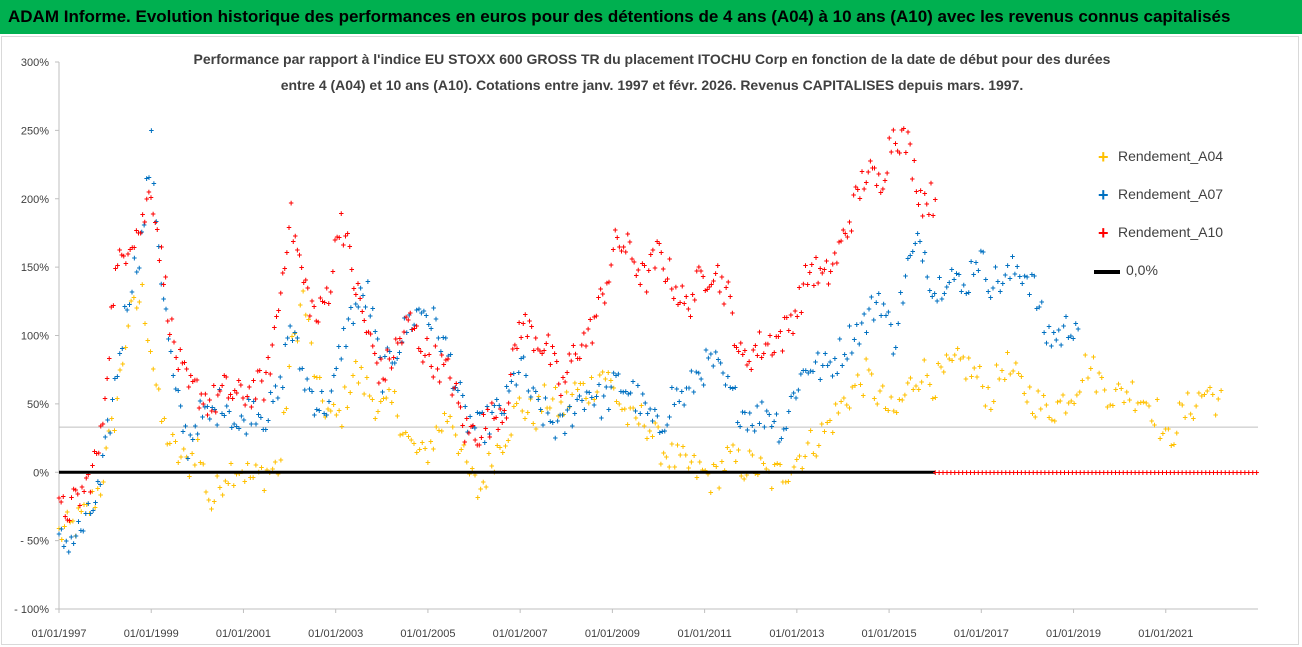  What do you see at coordinates (704, 634) in the screenshot?
I see `x-tick-label: 01/01/2011` at bounding box center [704, 634].